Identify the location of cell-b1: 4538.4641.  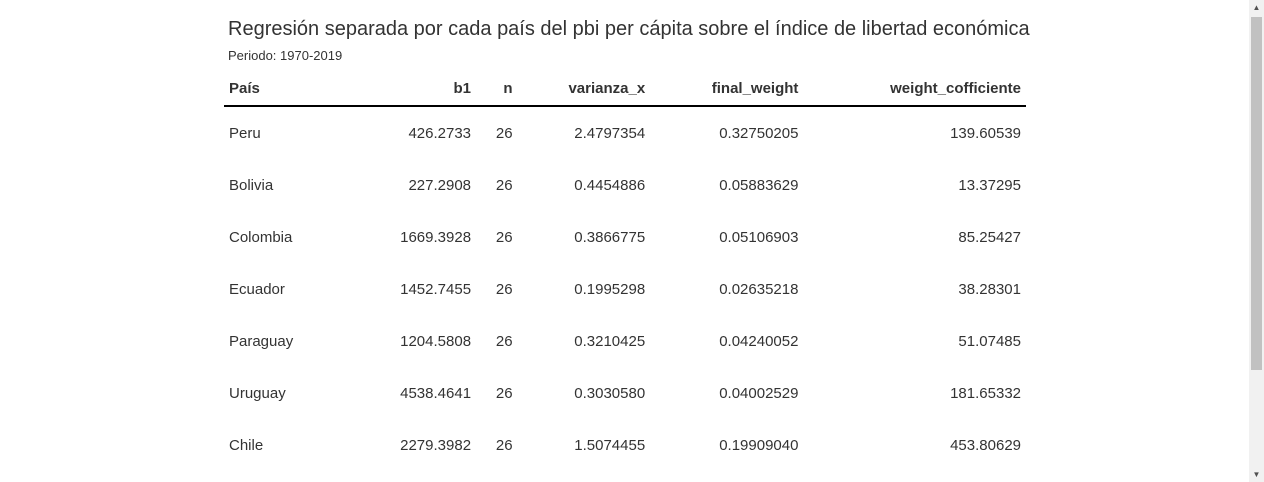
(436, 393).